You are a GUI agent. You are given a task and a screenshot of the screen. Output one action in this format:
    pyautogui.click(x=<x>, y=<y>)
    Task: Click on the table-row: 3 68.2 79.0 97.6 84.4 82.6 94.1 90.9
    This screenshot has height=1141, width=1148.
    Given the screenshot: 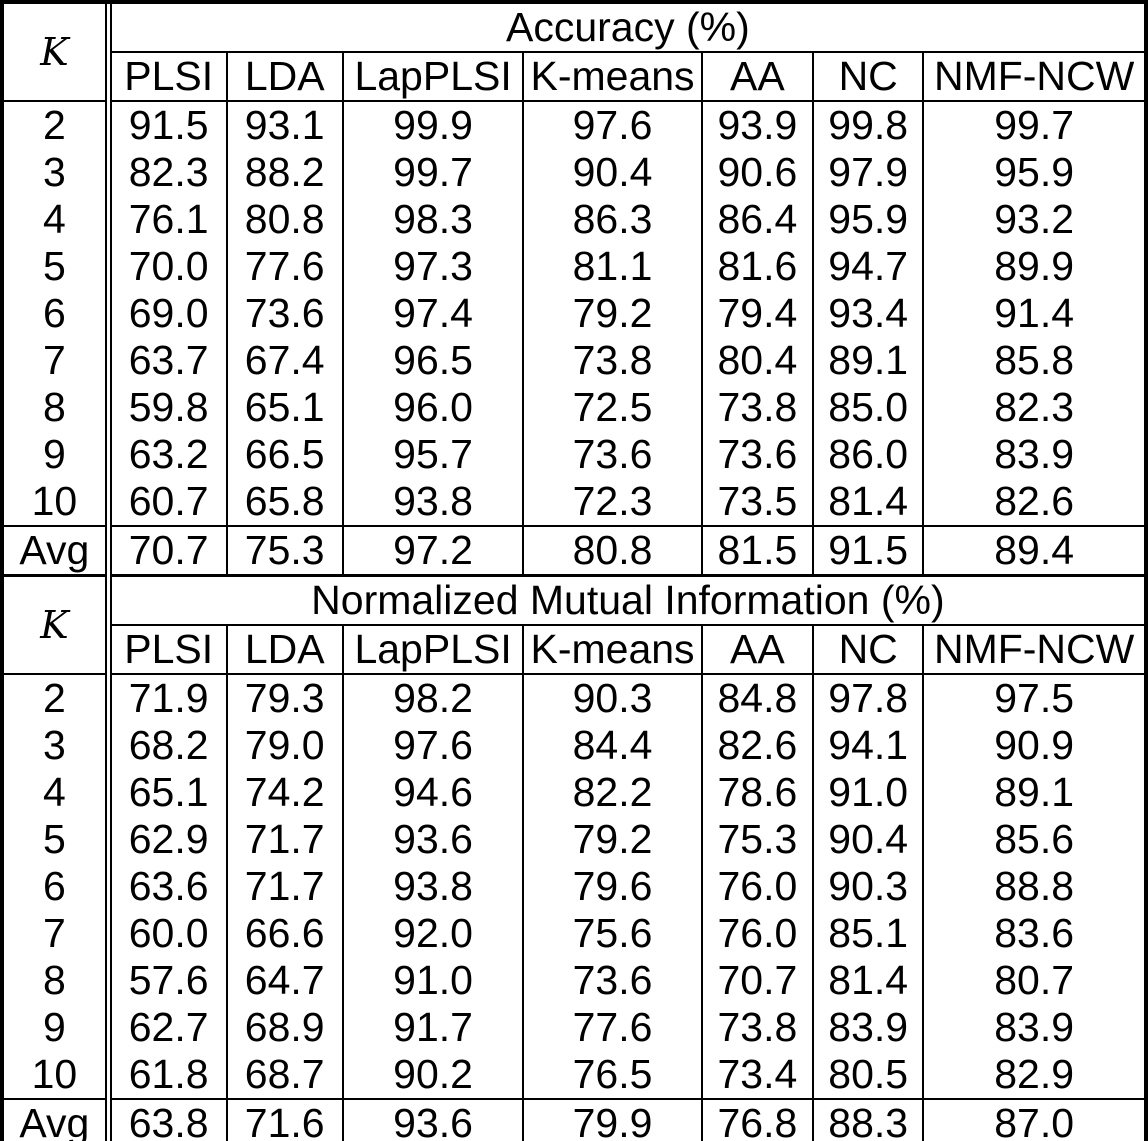 What is the action you would take?
    pyautogui.click(x=574, y=745)
    